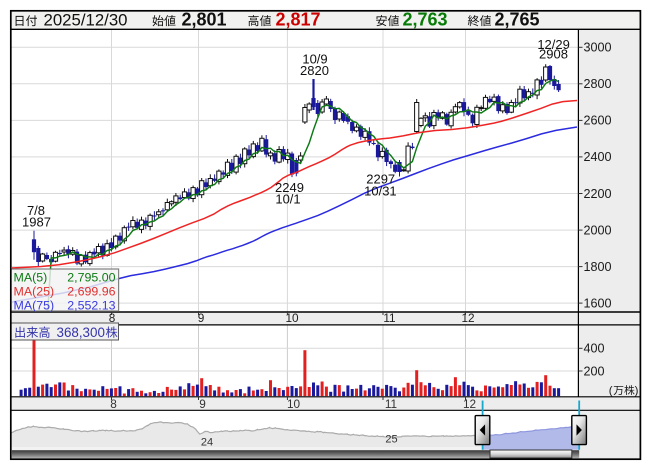 The width and height of the screenshot is (653, 470). I want to click on svg-text: MA(75), so click(34, 306).